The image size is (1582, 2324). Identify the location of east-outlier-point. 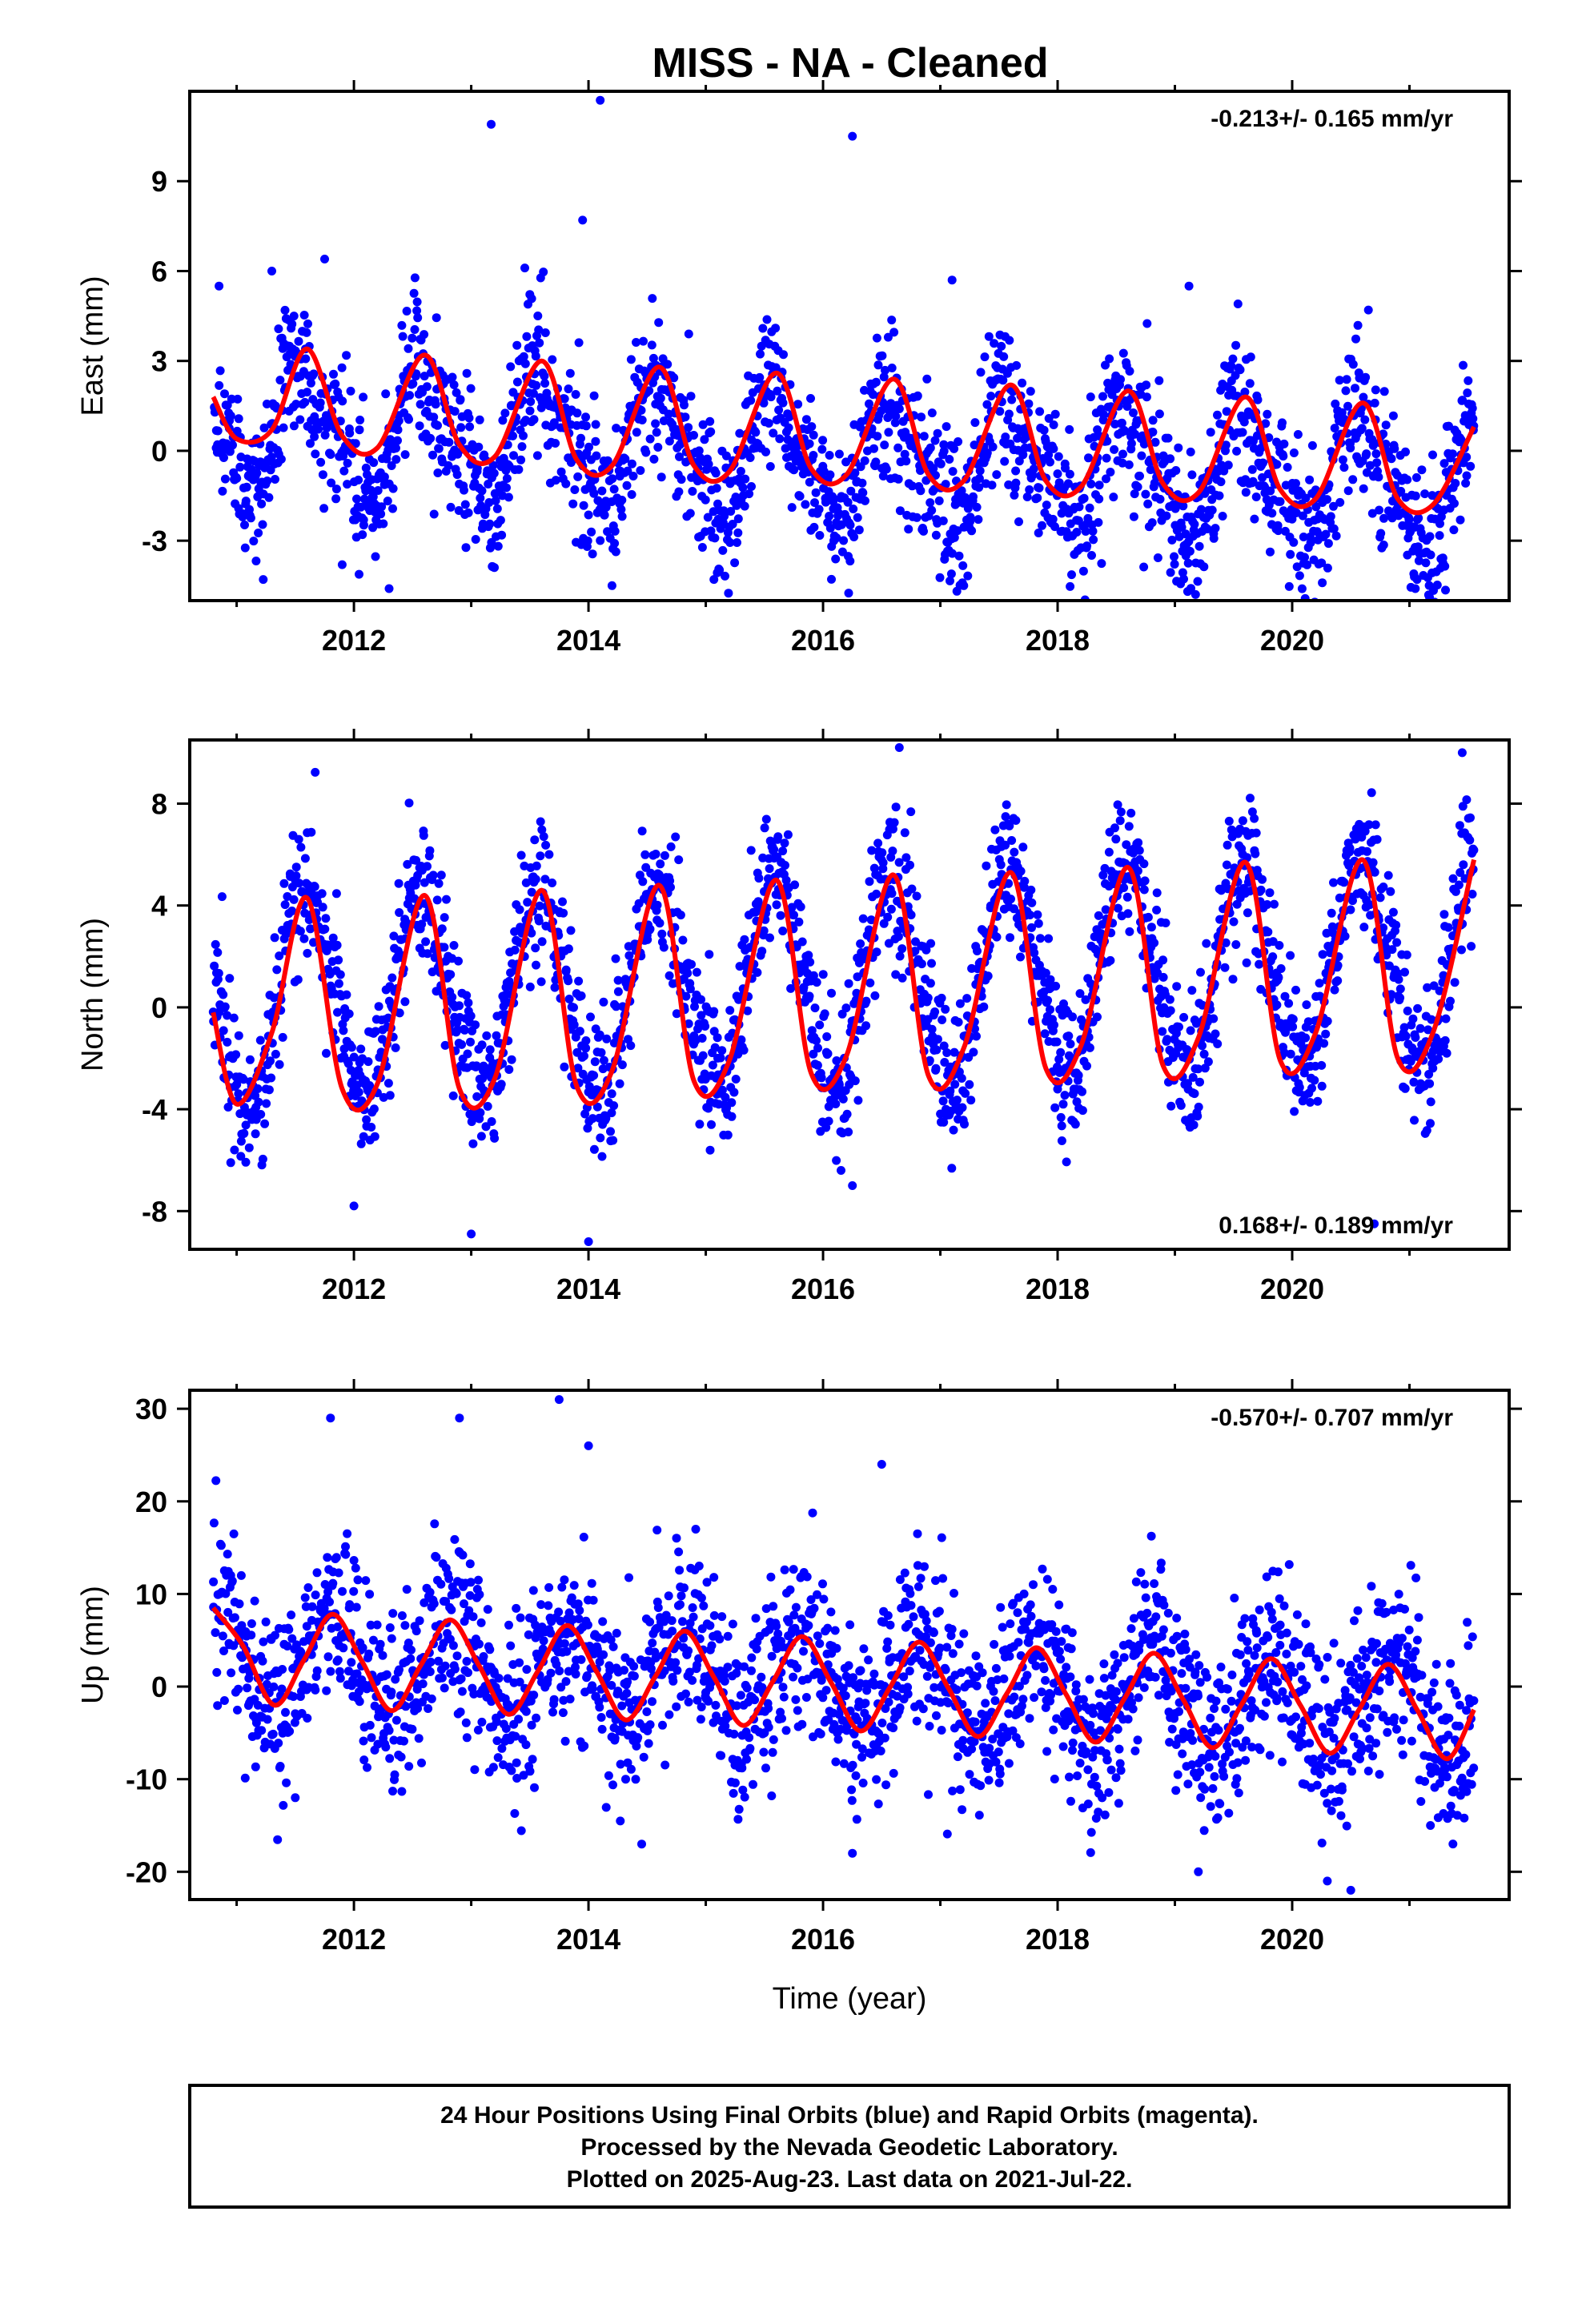
(1189, 286).